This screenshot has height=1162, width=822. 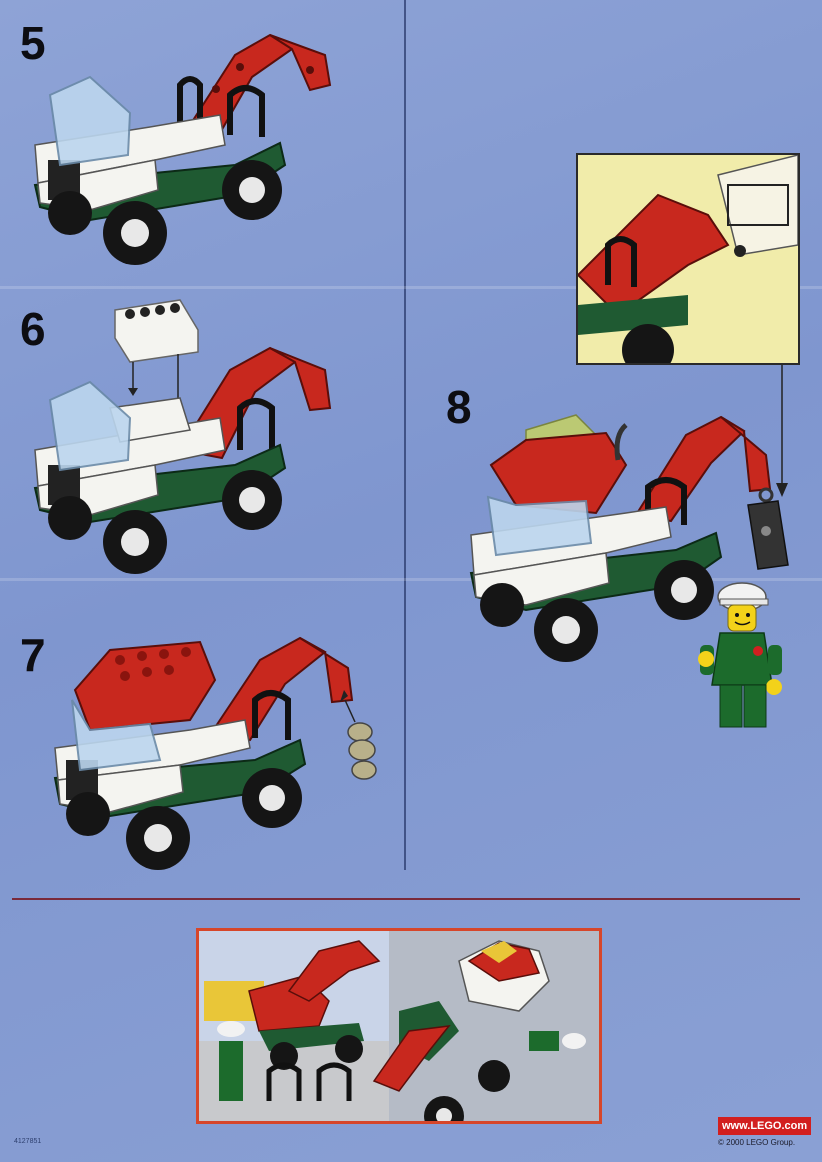 I want to click on step-number-6: 6, so click(x=33, y=329).